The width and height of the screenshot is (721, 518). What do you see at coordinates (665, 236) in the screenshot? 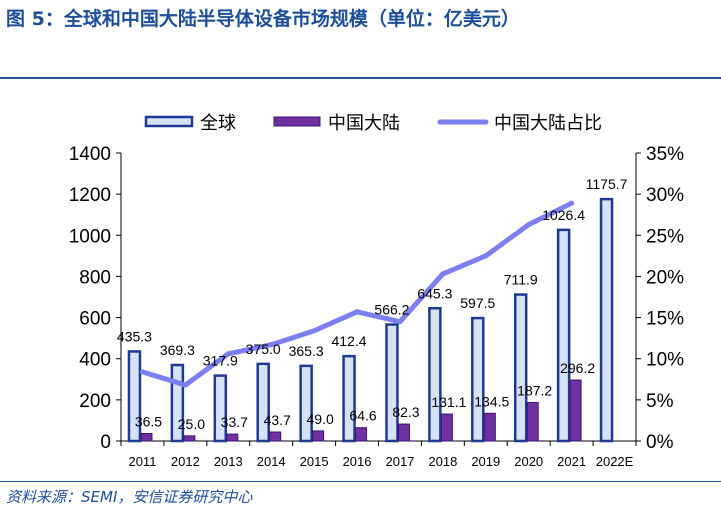
I see `y-right-tick-label: 25%` at bounding box center [665, 236].